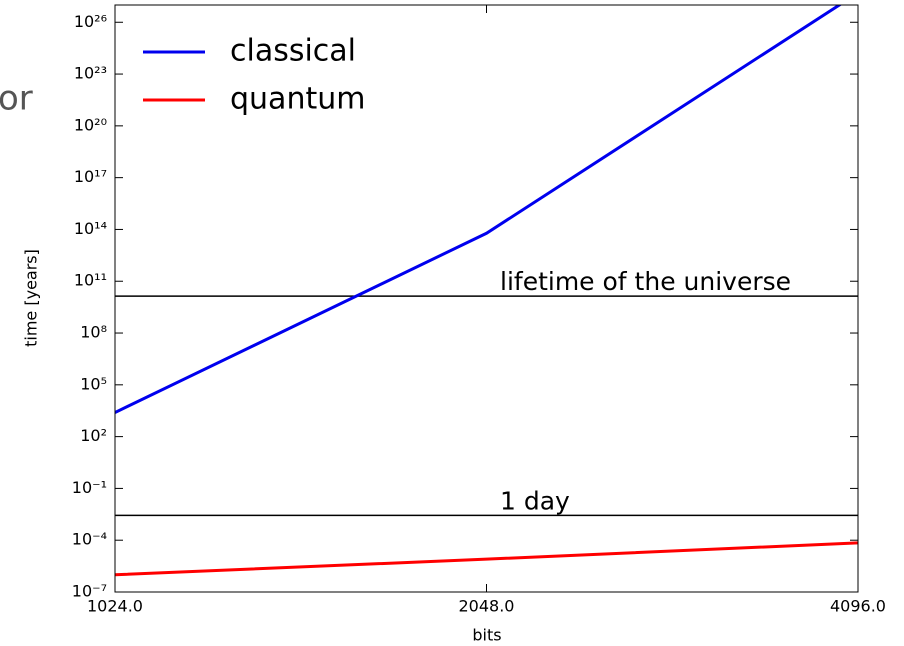 The width and height of the screenshot is (904, 646). What do you see at coordinates (89, 591) in the screenshot?
I see `y-tick-label: 10⁻⁷` at bounding box center [89, 591].